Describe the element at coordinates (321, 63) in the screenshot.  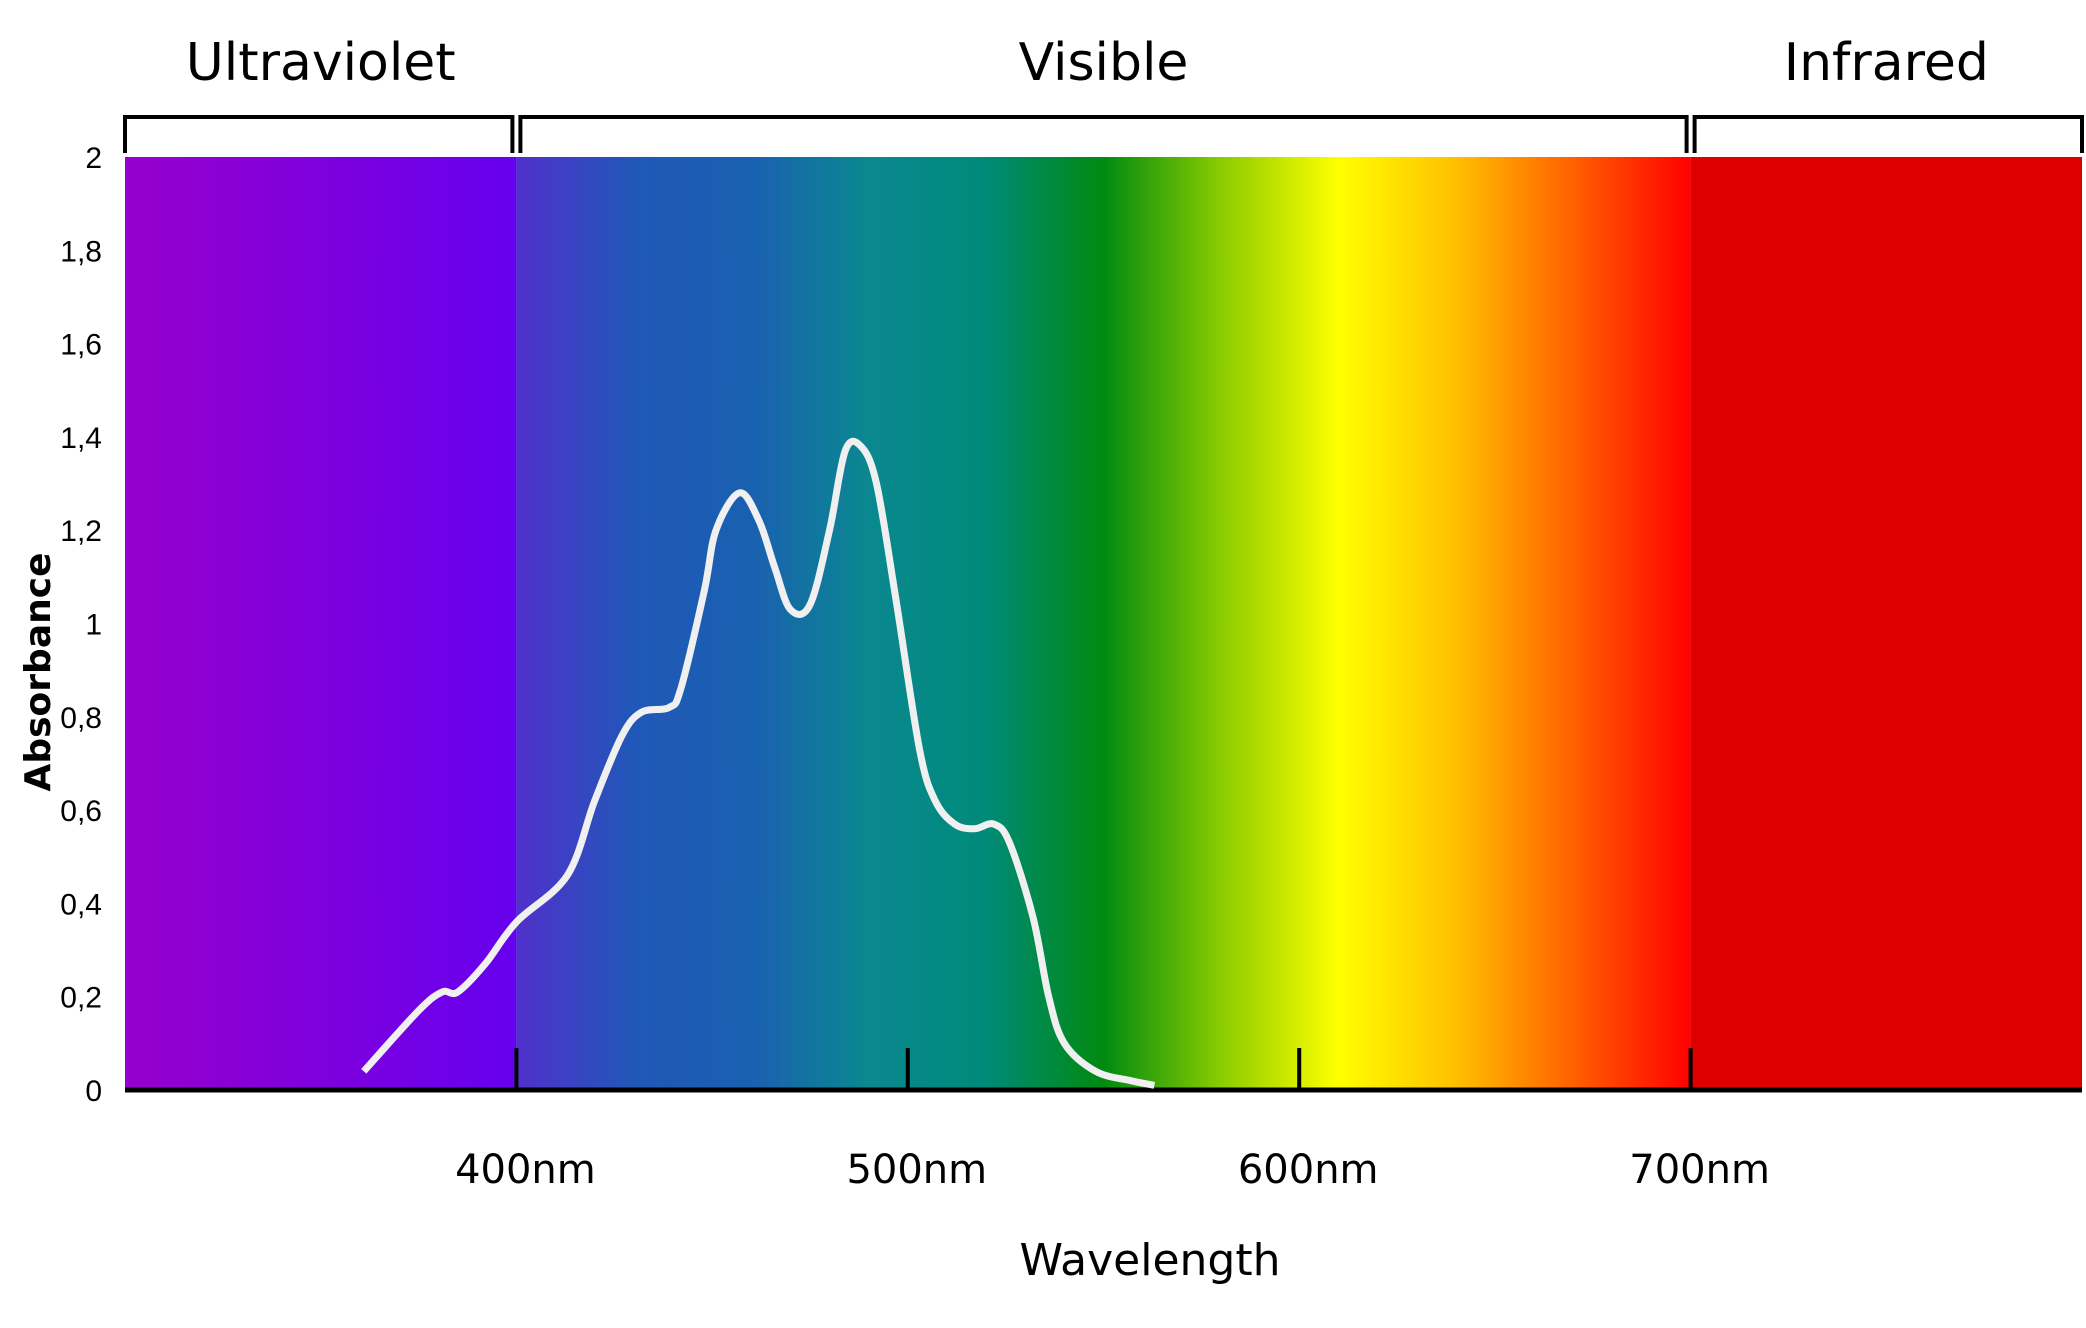
I see `region-label-ultraviolet: Ultraviolet` at that location.